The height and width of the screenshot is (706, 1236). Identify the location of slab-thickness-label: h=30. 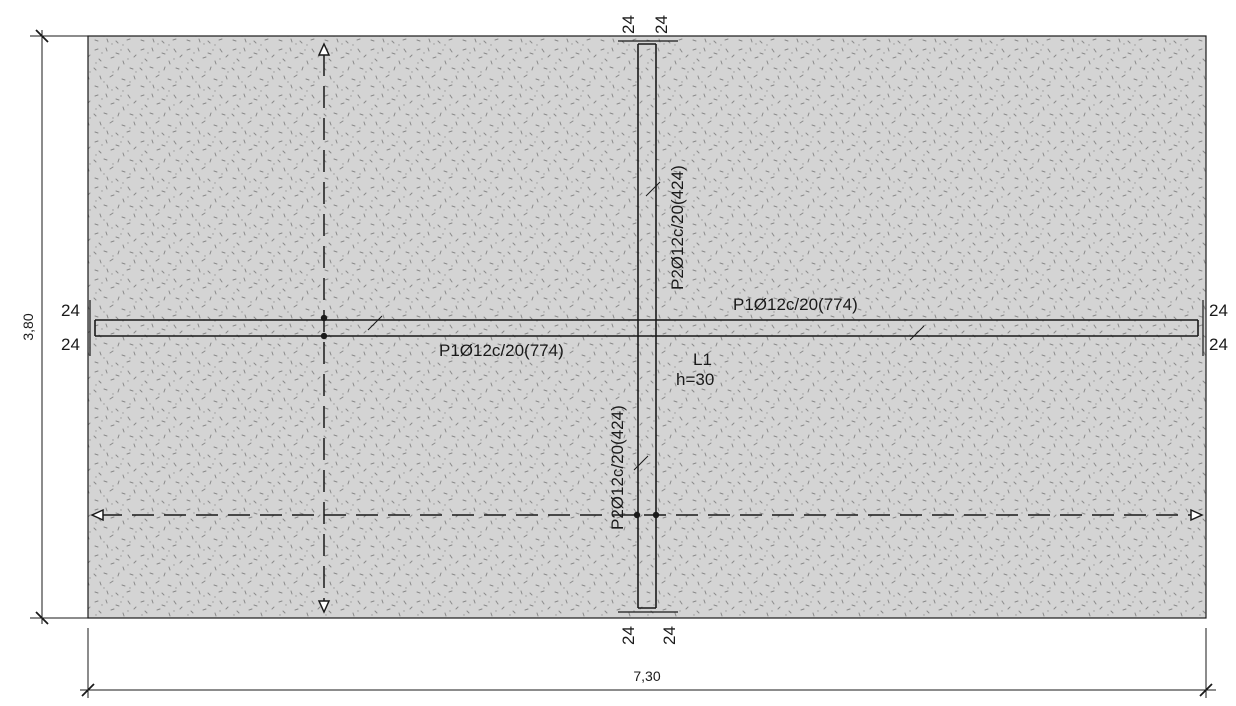
(695, 379).